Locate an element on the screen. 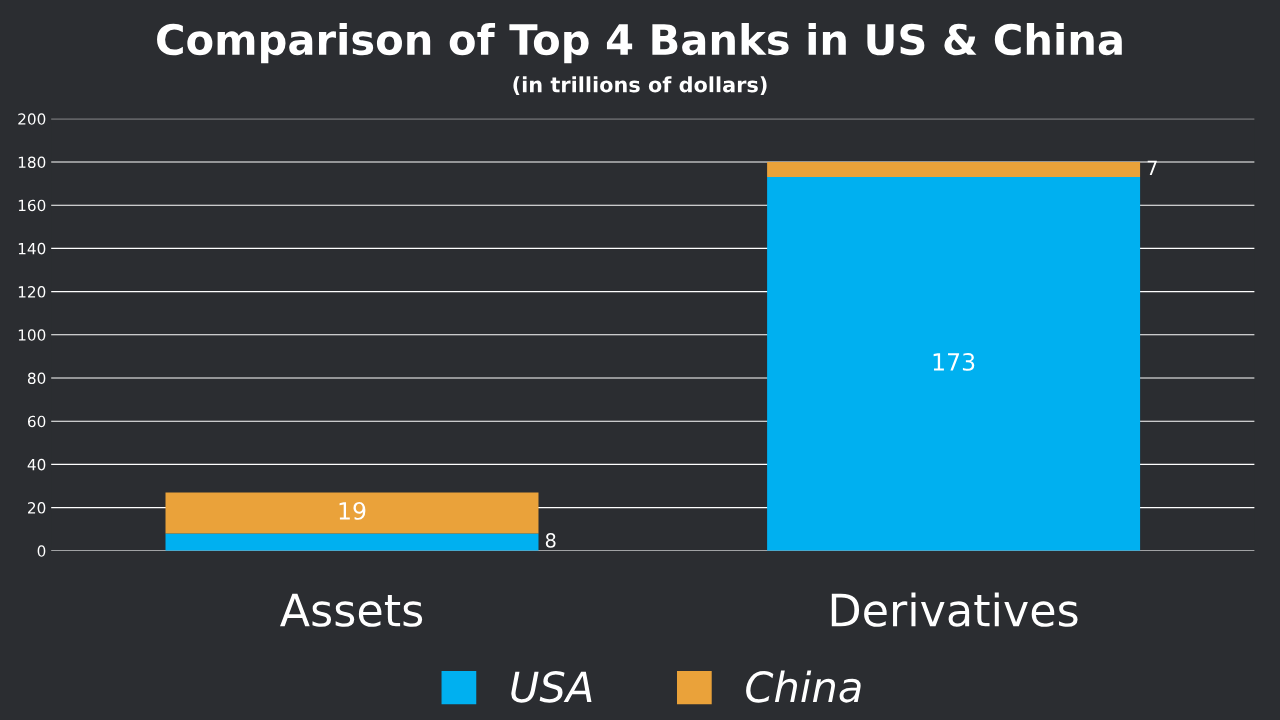  y-tick-label: 160 is located at coordinates (32, 205).